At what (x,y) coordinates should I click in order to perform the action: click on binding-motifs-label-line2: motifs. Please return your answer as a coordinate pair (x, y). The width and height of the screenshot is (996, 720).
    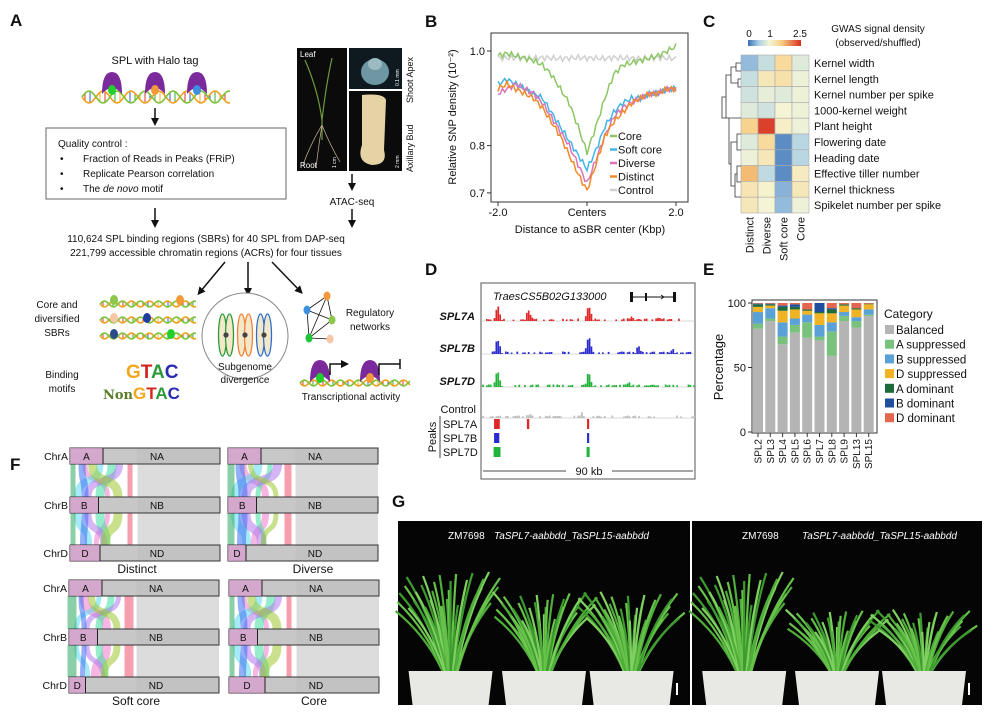
    Looking at the image, I should click on (62, 389).